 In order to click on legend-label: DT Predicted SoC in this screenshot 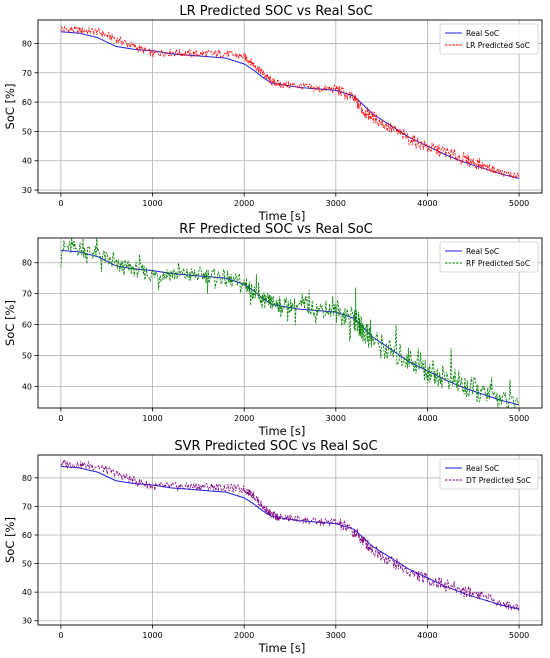, I will do `click(498, 480)`.